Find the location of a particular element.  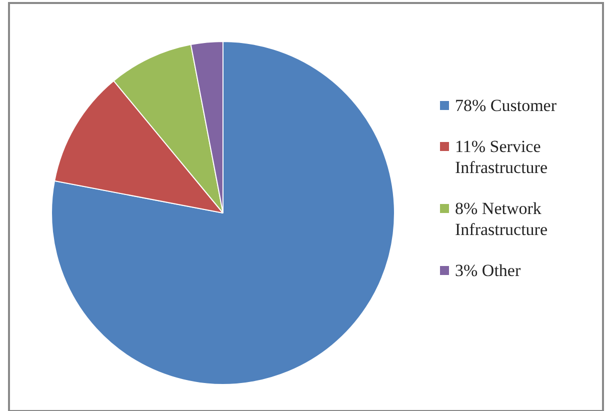

legend-label: 3% Other is located at coordinates (488, 270).